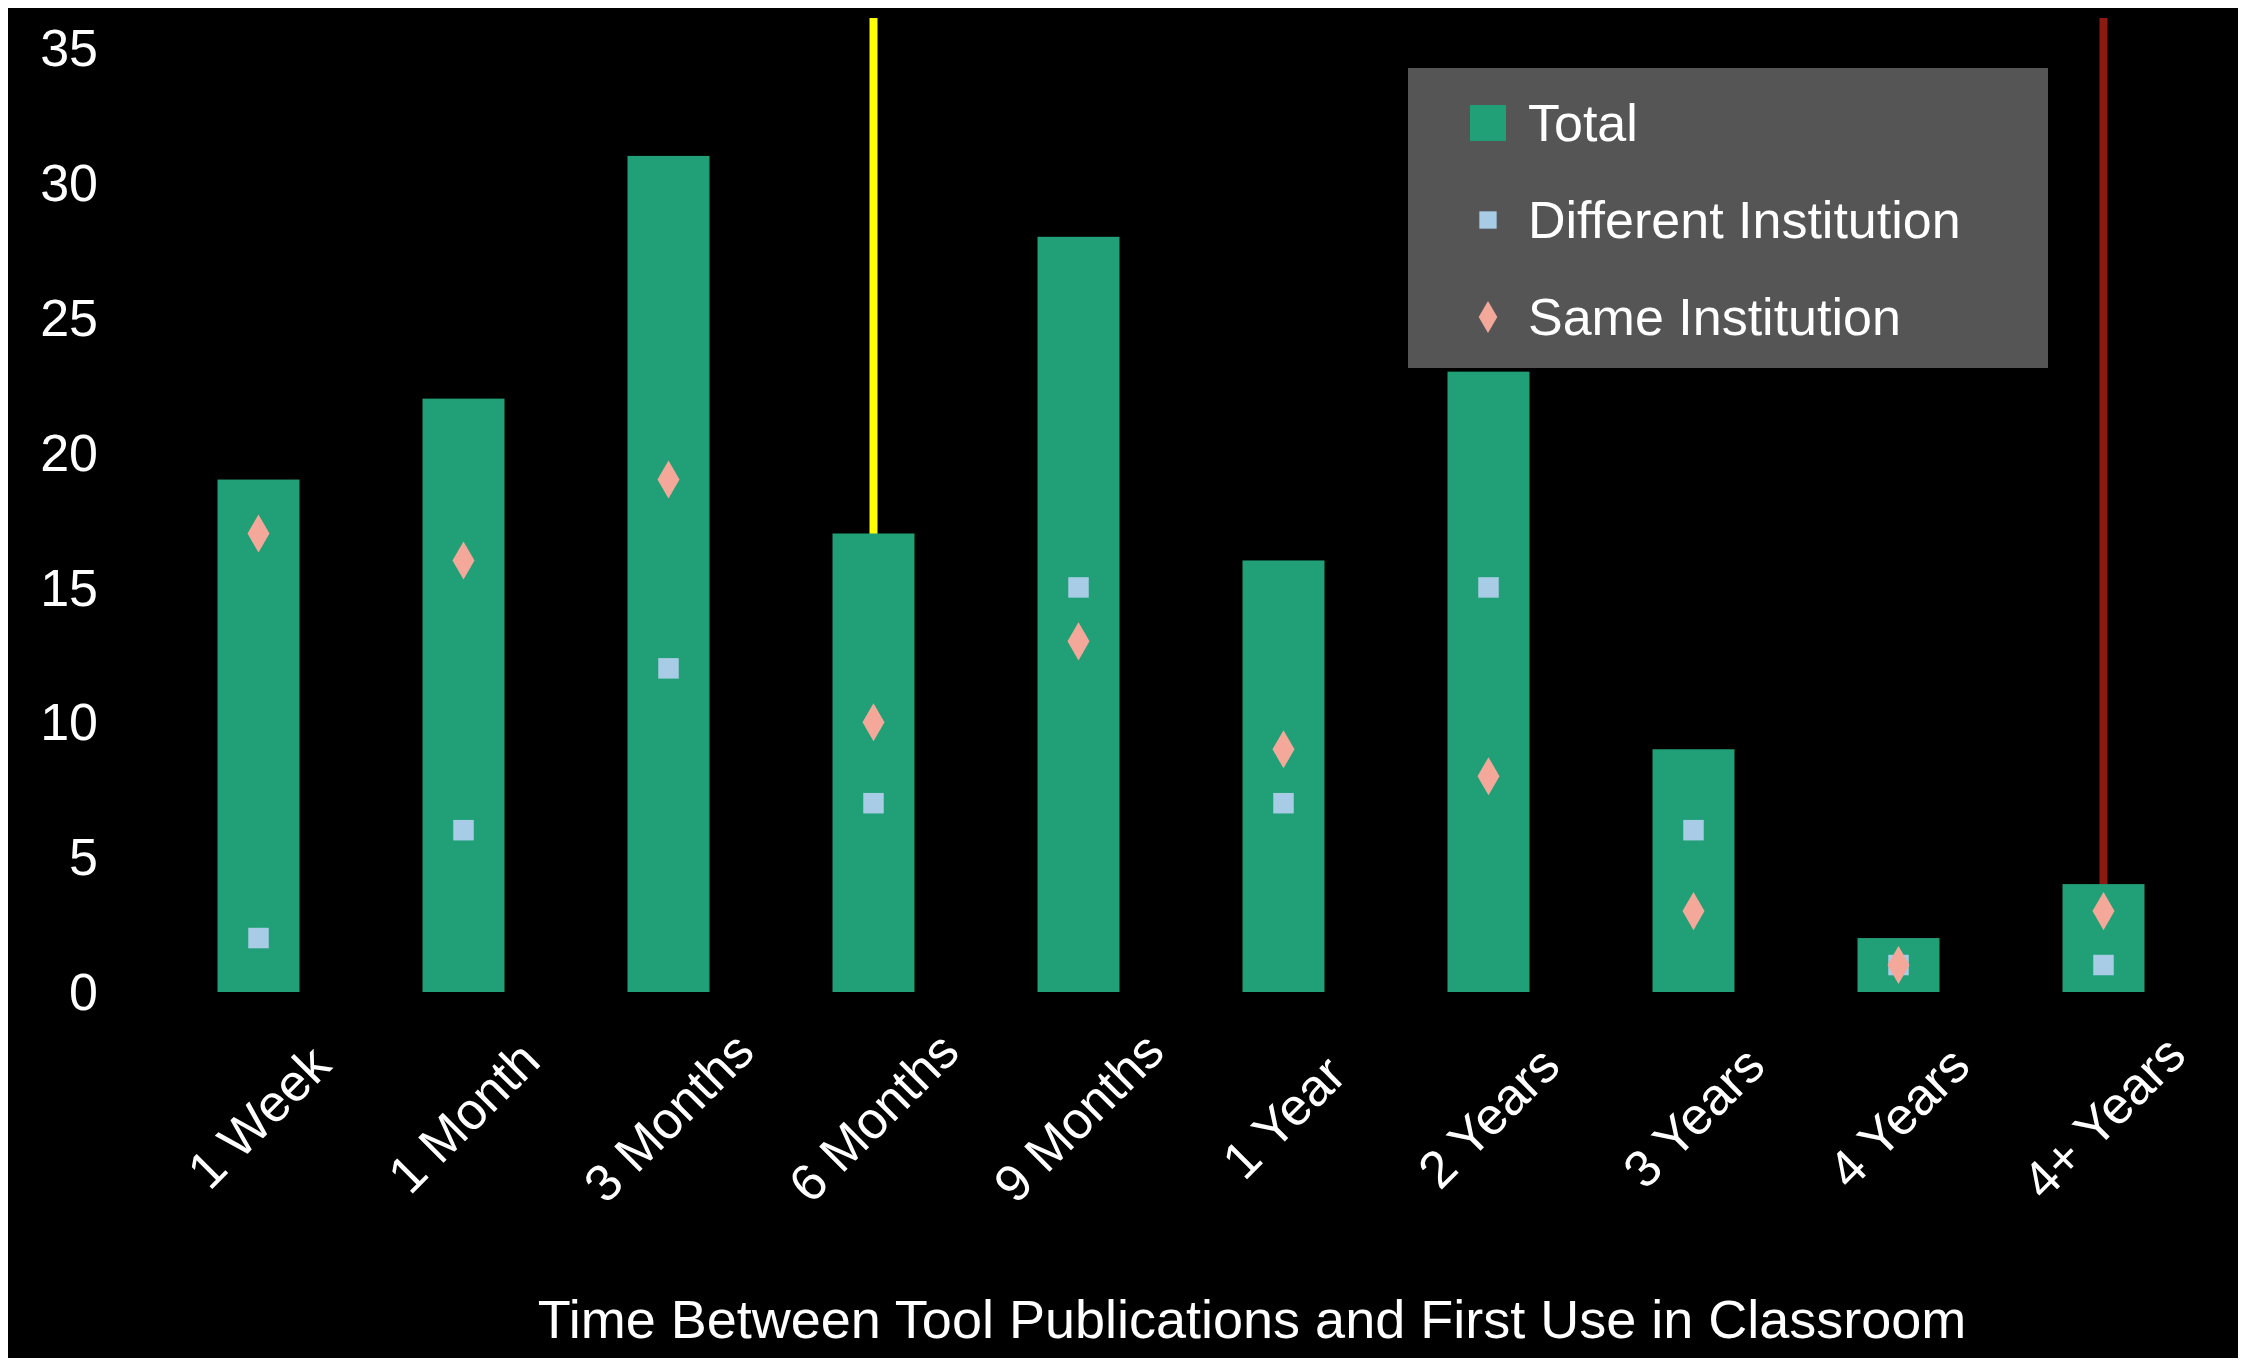 Image resolution: width=2246 pixels, height=1367 pixels. What do you see at coordinates (69, 722) in the screenshot?
I see `y-tick-label: 10` at bounding box center [69, 722].